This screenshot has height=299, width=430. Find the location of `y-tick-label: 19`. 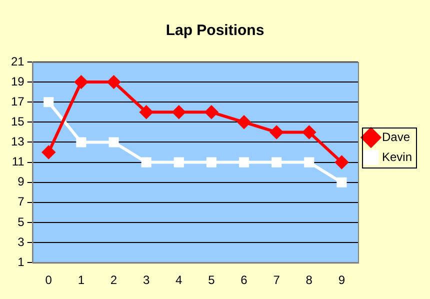

y-tick-label: 19 is located at coordinates (17, 81).